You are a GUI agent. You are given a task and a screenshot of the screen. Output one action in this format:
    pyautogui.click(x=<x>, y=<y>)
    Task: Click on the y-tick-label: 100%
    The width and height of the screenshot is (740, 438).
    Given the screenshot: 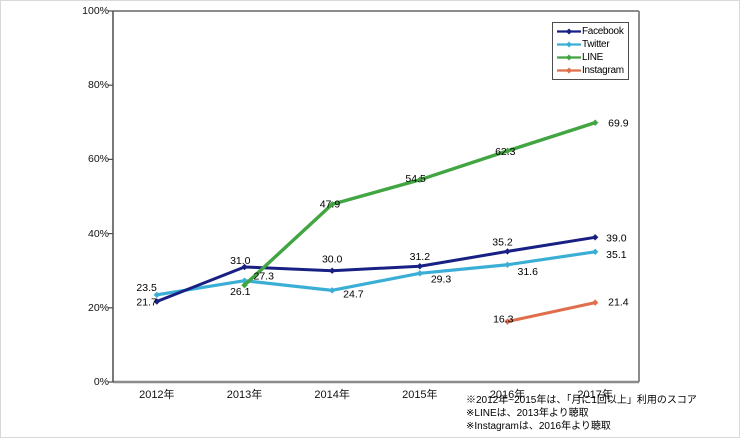 What is the action you would take?
    pyautogui.click(x=95, y=11)
    